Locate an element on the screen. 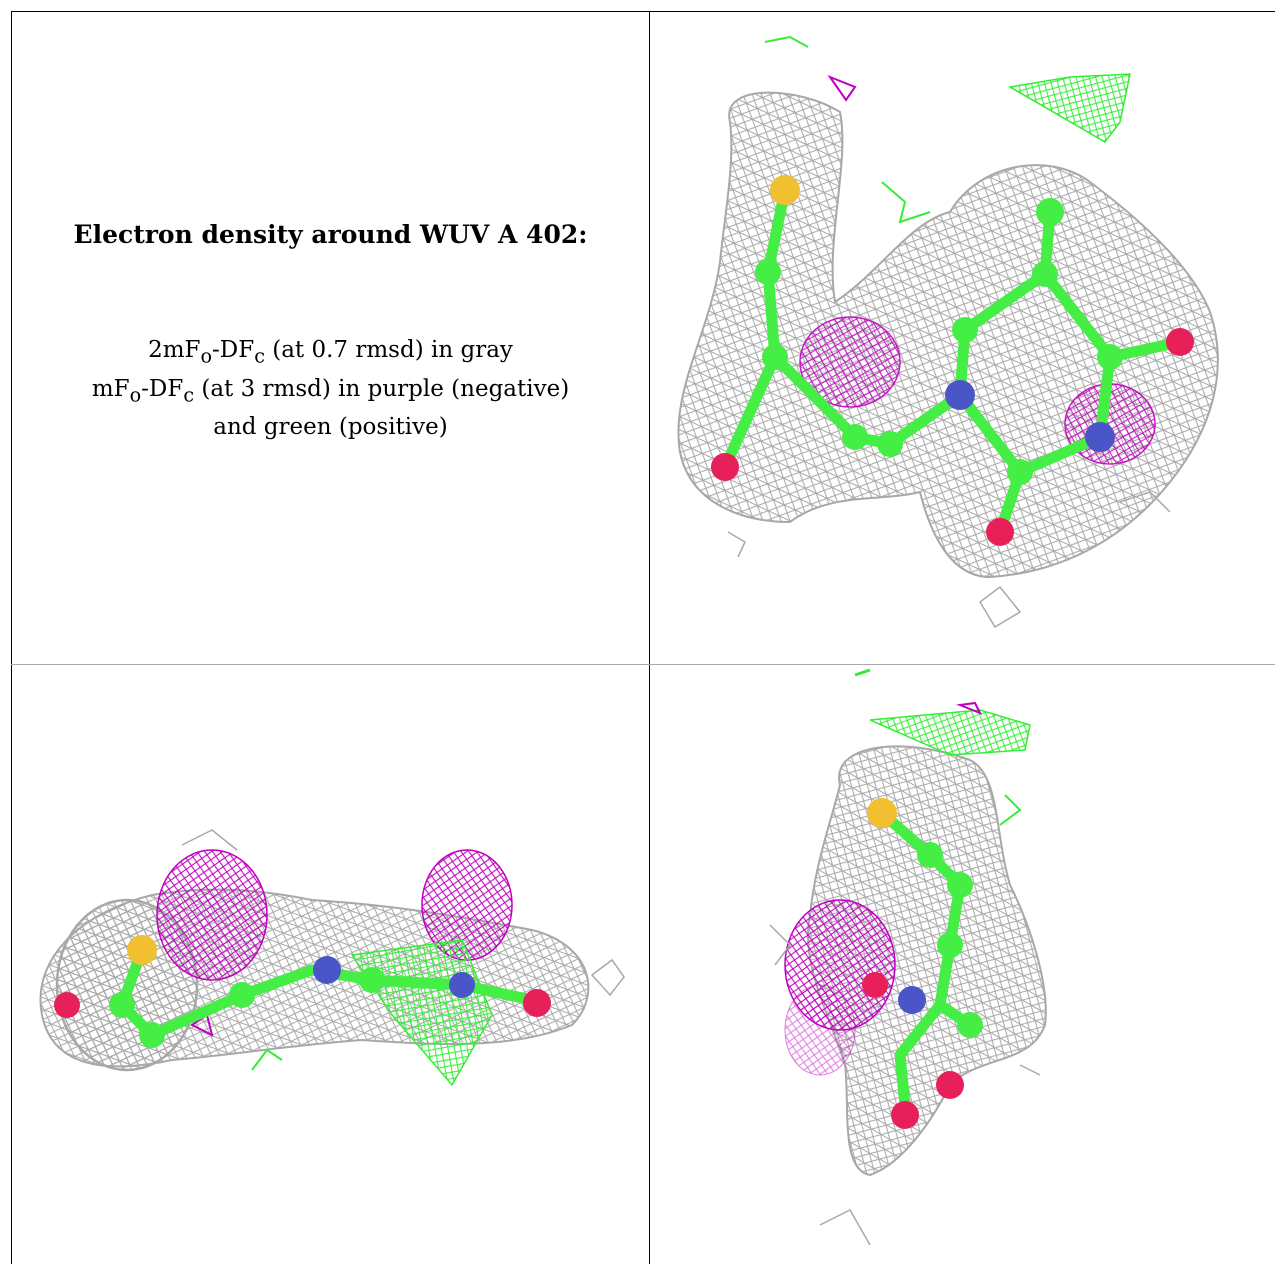 The height and width of the screenshot is (1264, 1276). legend-line-purple: mFo-DFc (at 3 rmsd) in purple (negative) is located at coordinates (330, 391).